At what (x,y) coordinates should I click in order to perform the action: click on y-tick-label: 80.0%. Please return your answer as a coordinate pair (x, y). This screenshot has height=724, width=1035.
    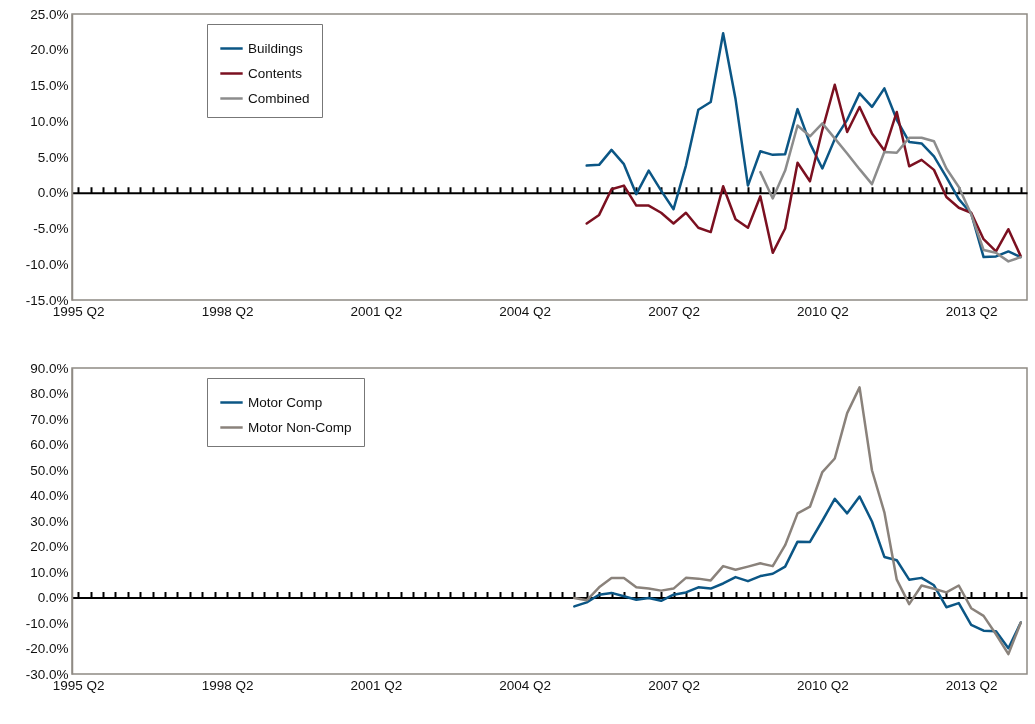
    Looking at the image, I should click on (49, 393).